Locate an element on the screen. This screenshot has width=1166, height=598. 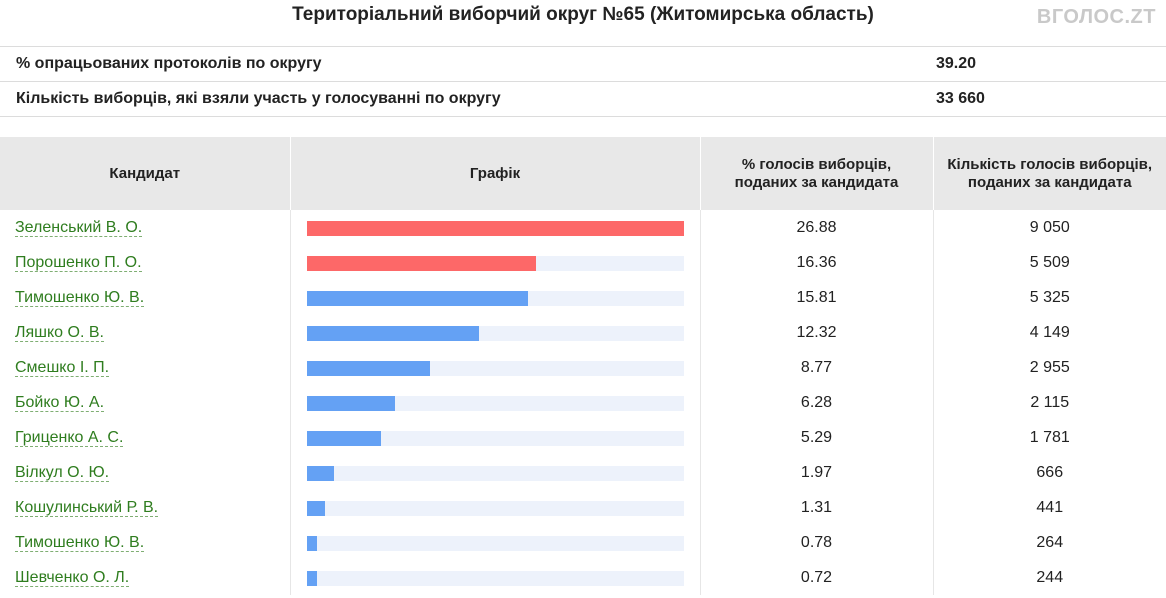
candidate-link: Шевченко О. Л. is located at coordinates (72, 577).